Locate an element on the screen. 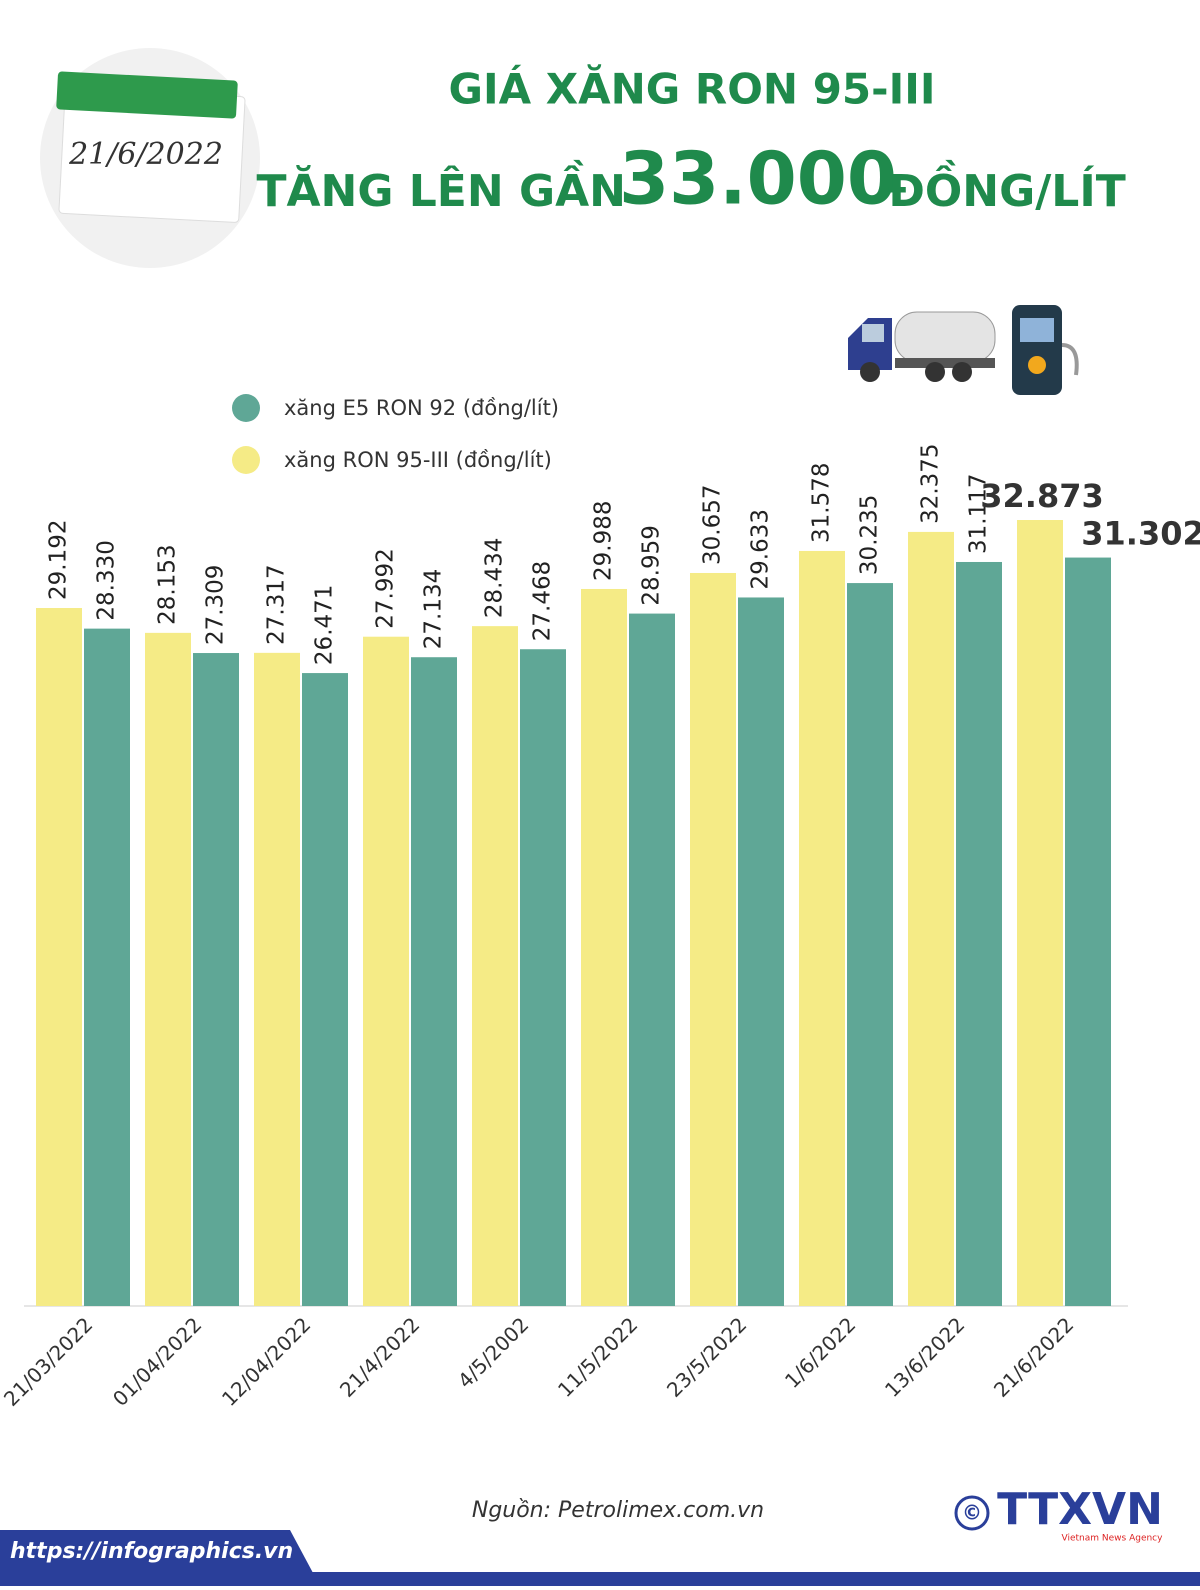 This screenshot has width=1200, height=1590. value-label: 30.235 is located at coordinates (870, 535).